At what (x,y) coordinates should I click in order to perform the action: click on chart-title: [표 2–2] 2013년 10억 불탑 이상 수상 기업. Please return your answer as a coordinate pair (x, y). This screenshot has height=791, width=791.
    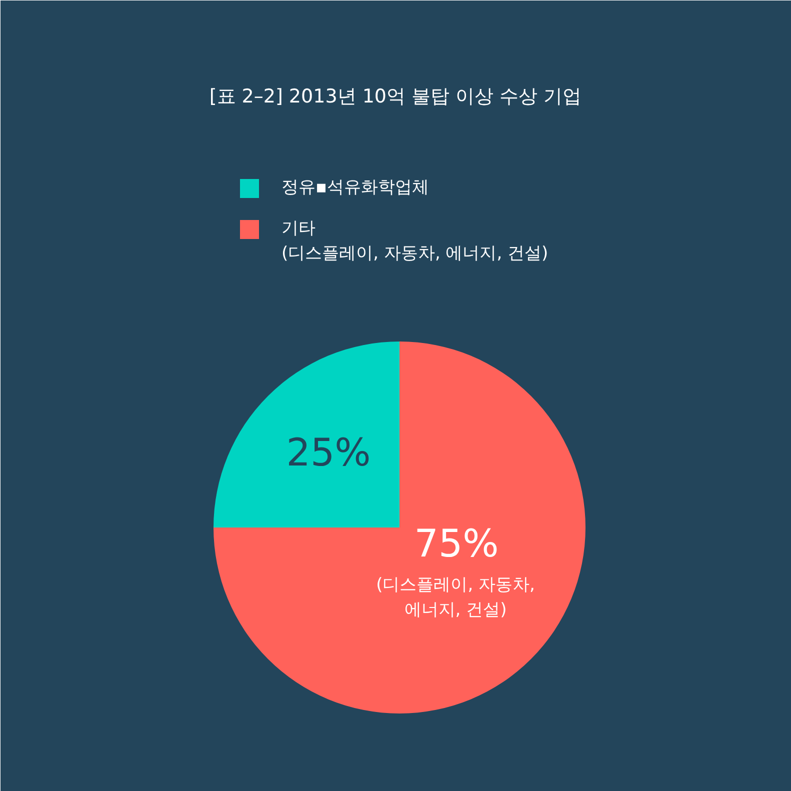
    Looking at the image, I should click on (395, 97).